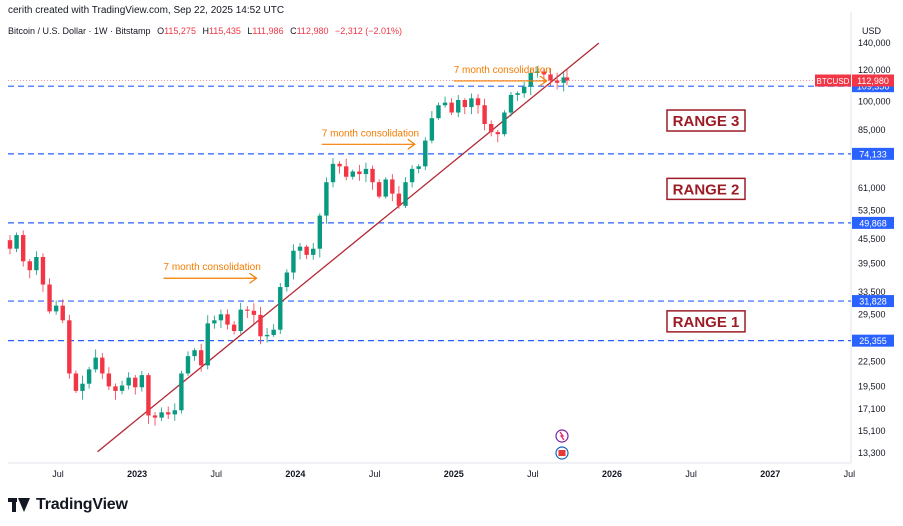 The image size is (903, 526). What do you see at coordinates (872, 130) in the screenshot?
I see `price-tick-label: 85,000` at bounding box center [872, 130].